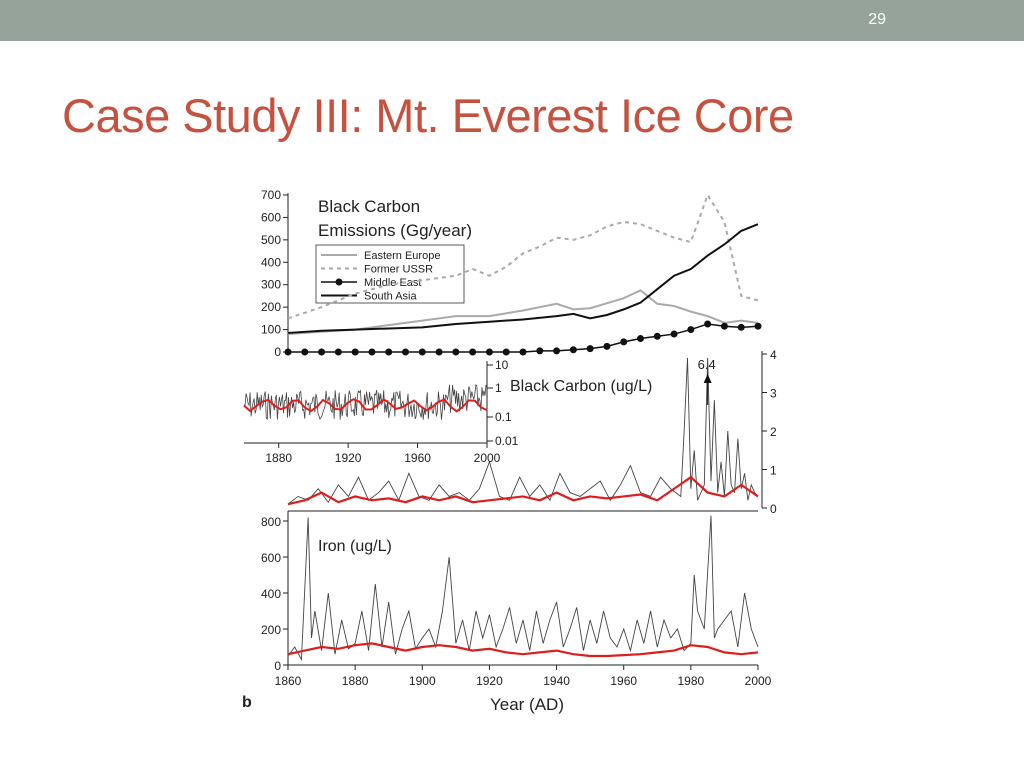 Image resolution: width=1024 pixels, height=768 pixels. What do you see at coordinates (503, 417) in the screenshot?
I see `inset-y-tick-label: 0.1` at bounding box center [503, 417].